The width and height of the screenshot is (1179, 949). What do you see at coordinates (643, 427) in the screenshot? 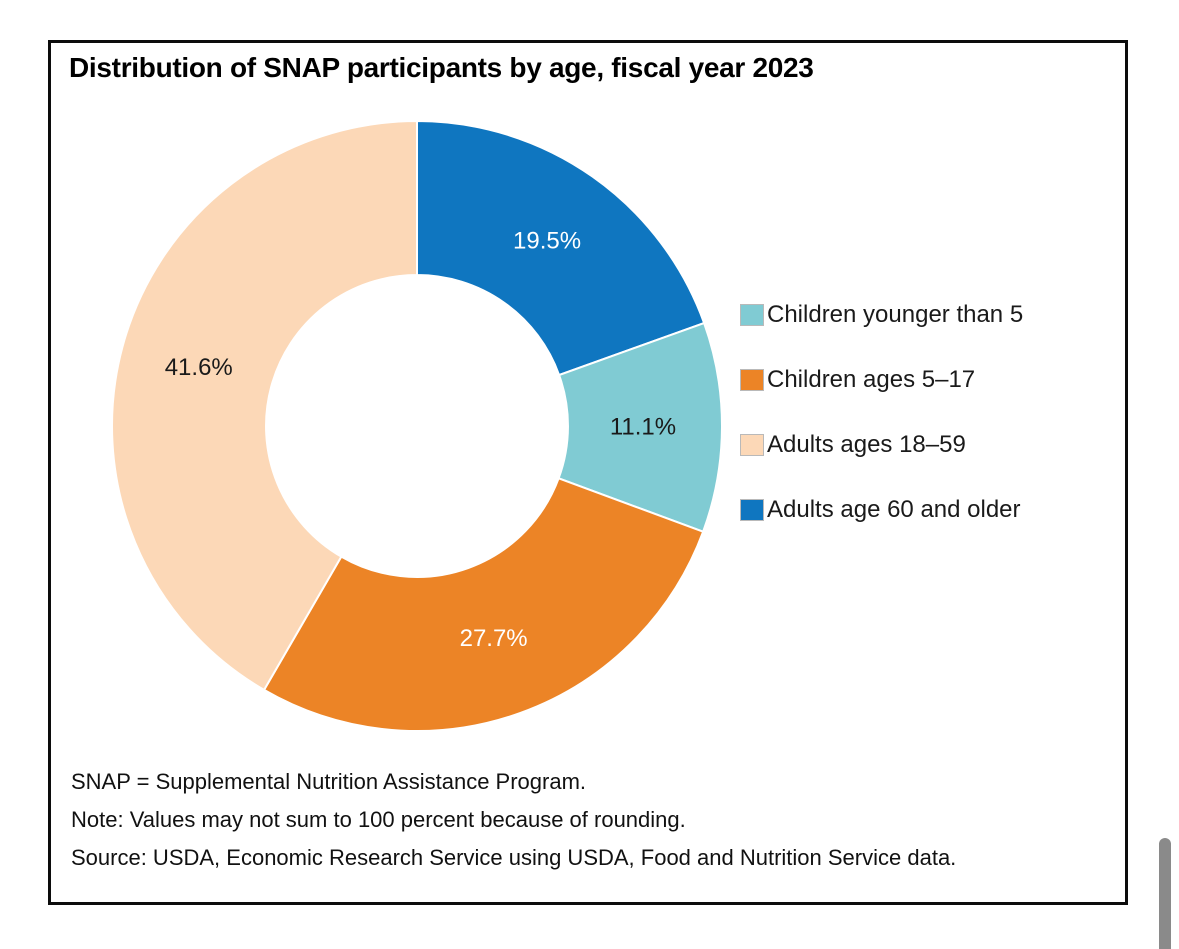
I see `slice-percentage-label: 11.1%` at bounding box center [643, 427].